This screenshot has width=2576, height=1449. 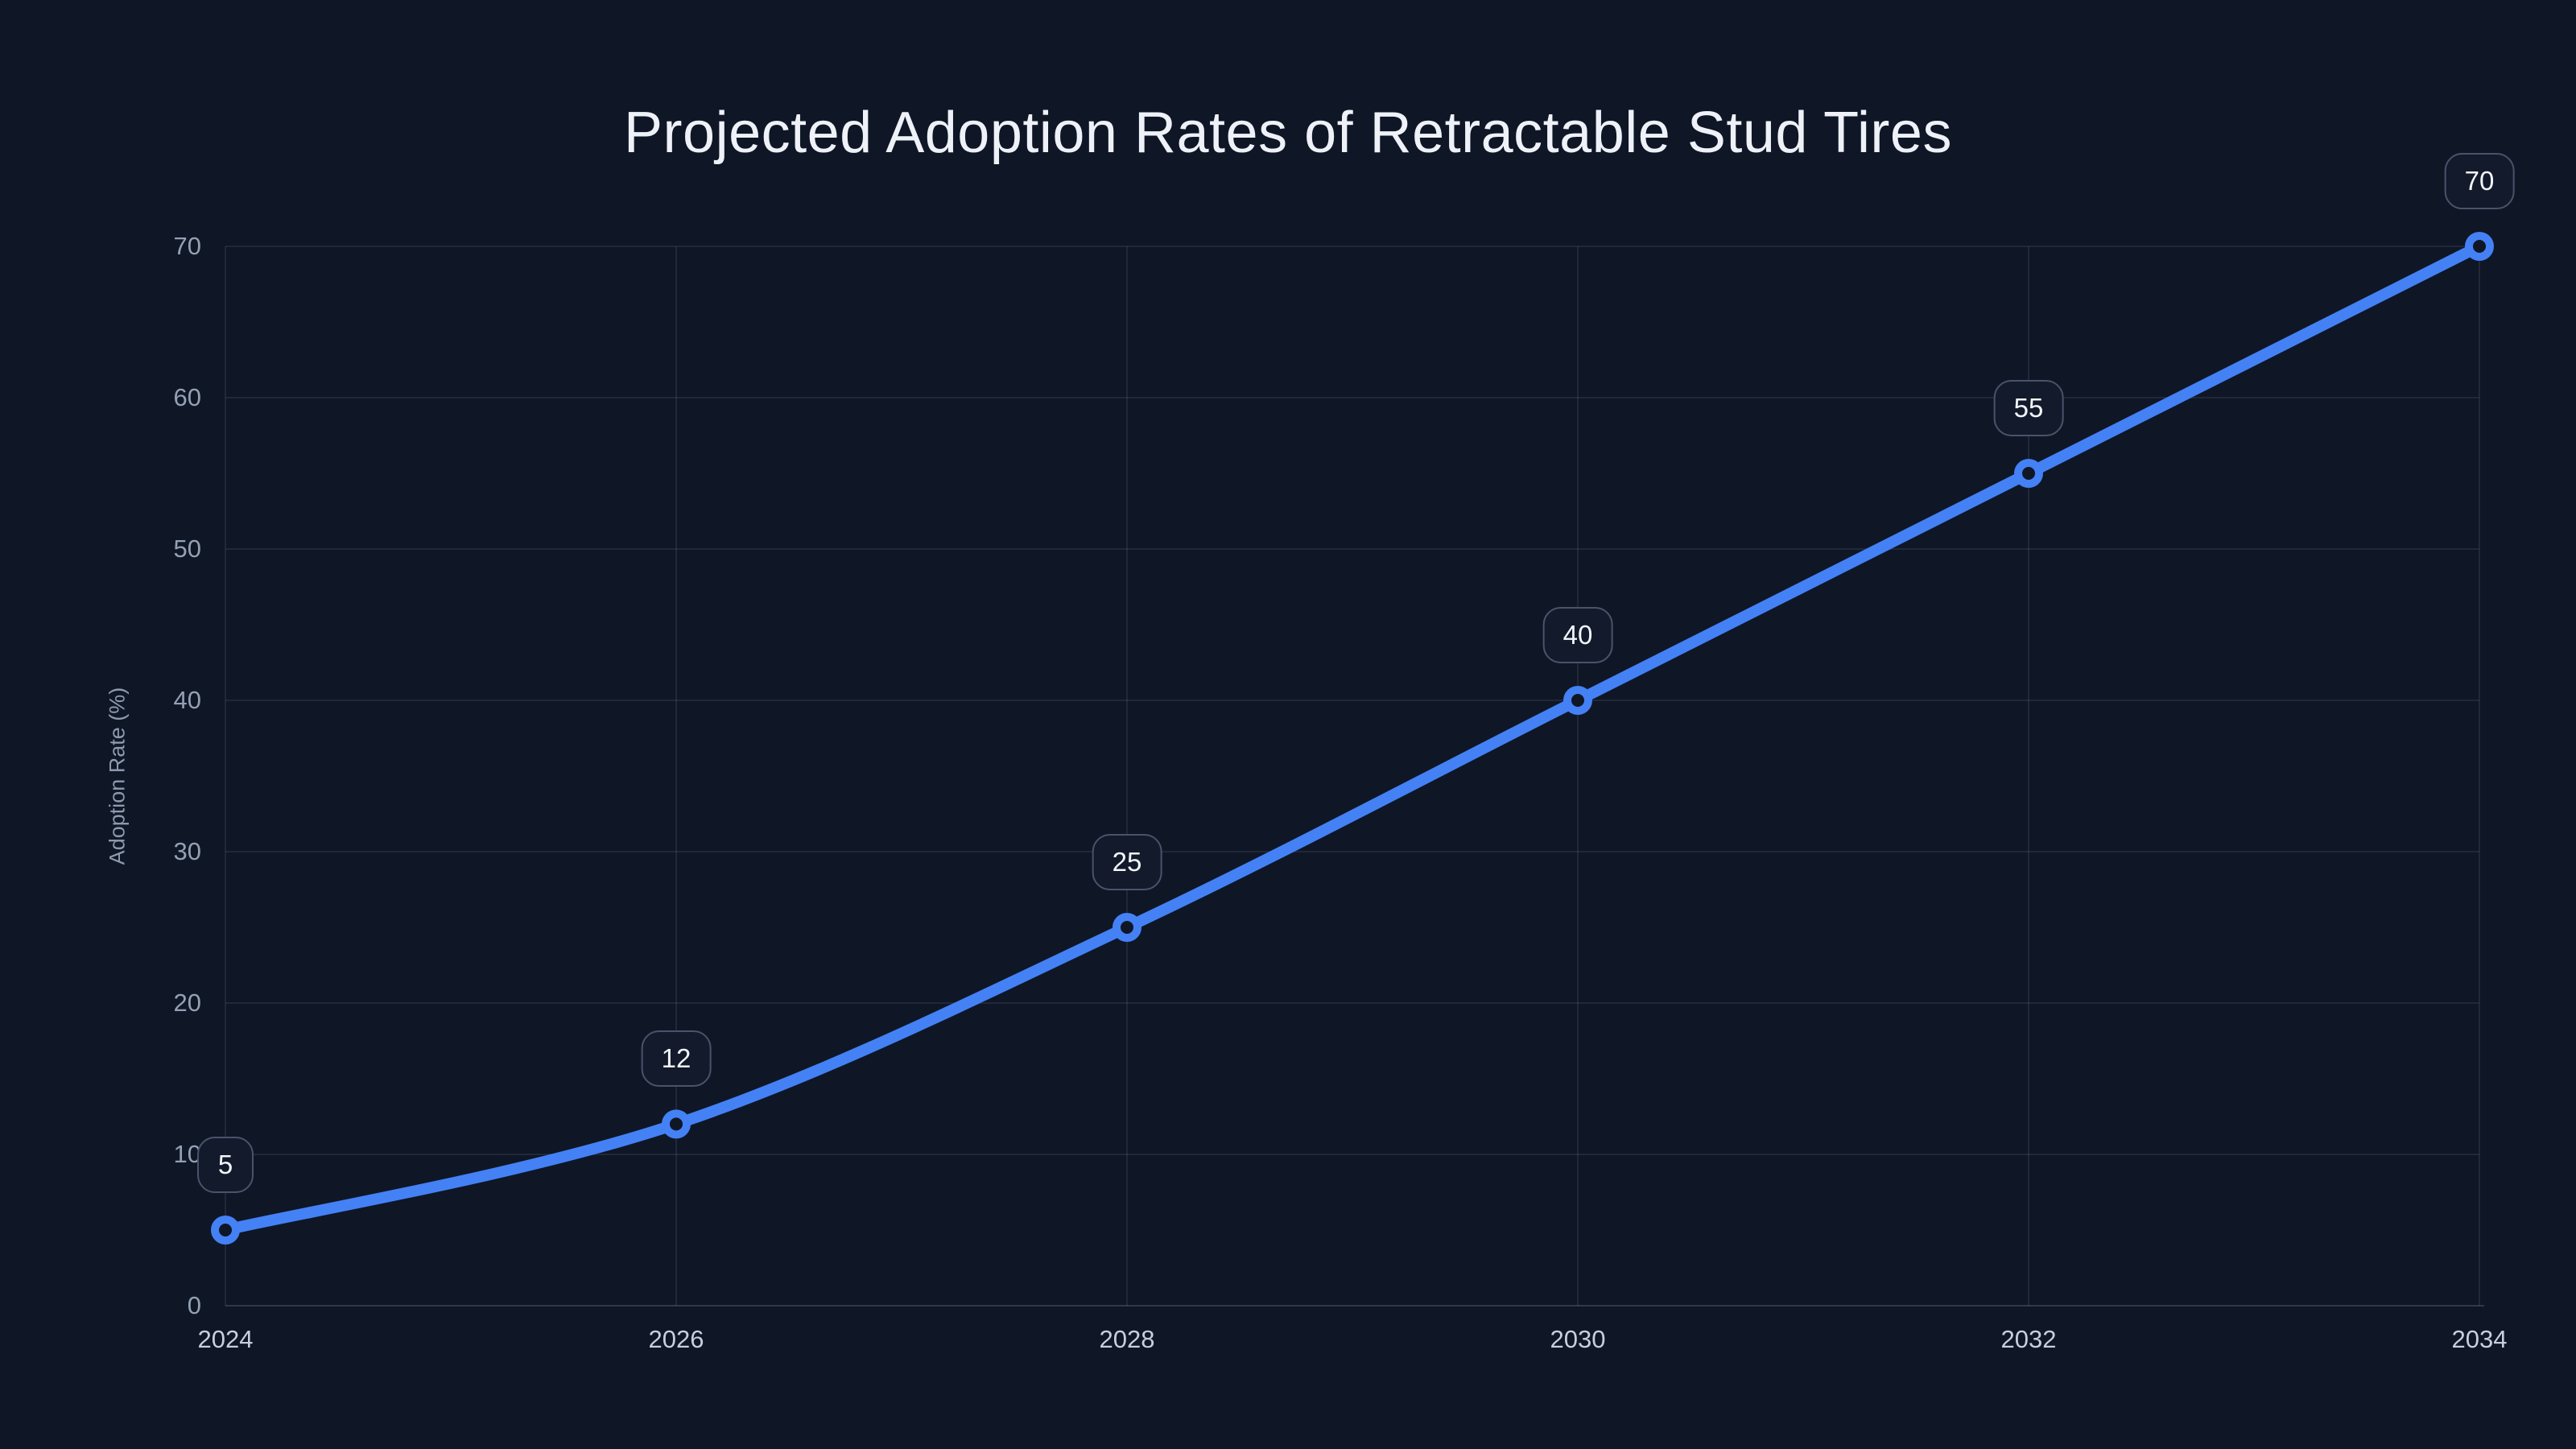 What do you see at coordinates (187, 246) in the screenshot?
I see `y-tick-label-70: 70` at bounding box center [187, 246].